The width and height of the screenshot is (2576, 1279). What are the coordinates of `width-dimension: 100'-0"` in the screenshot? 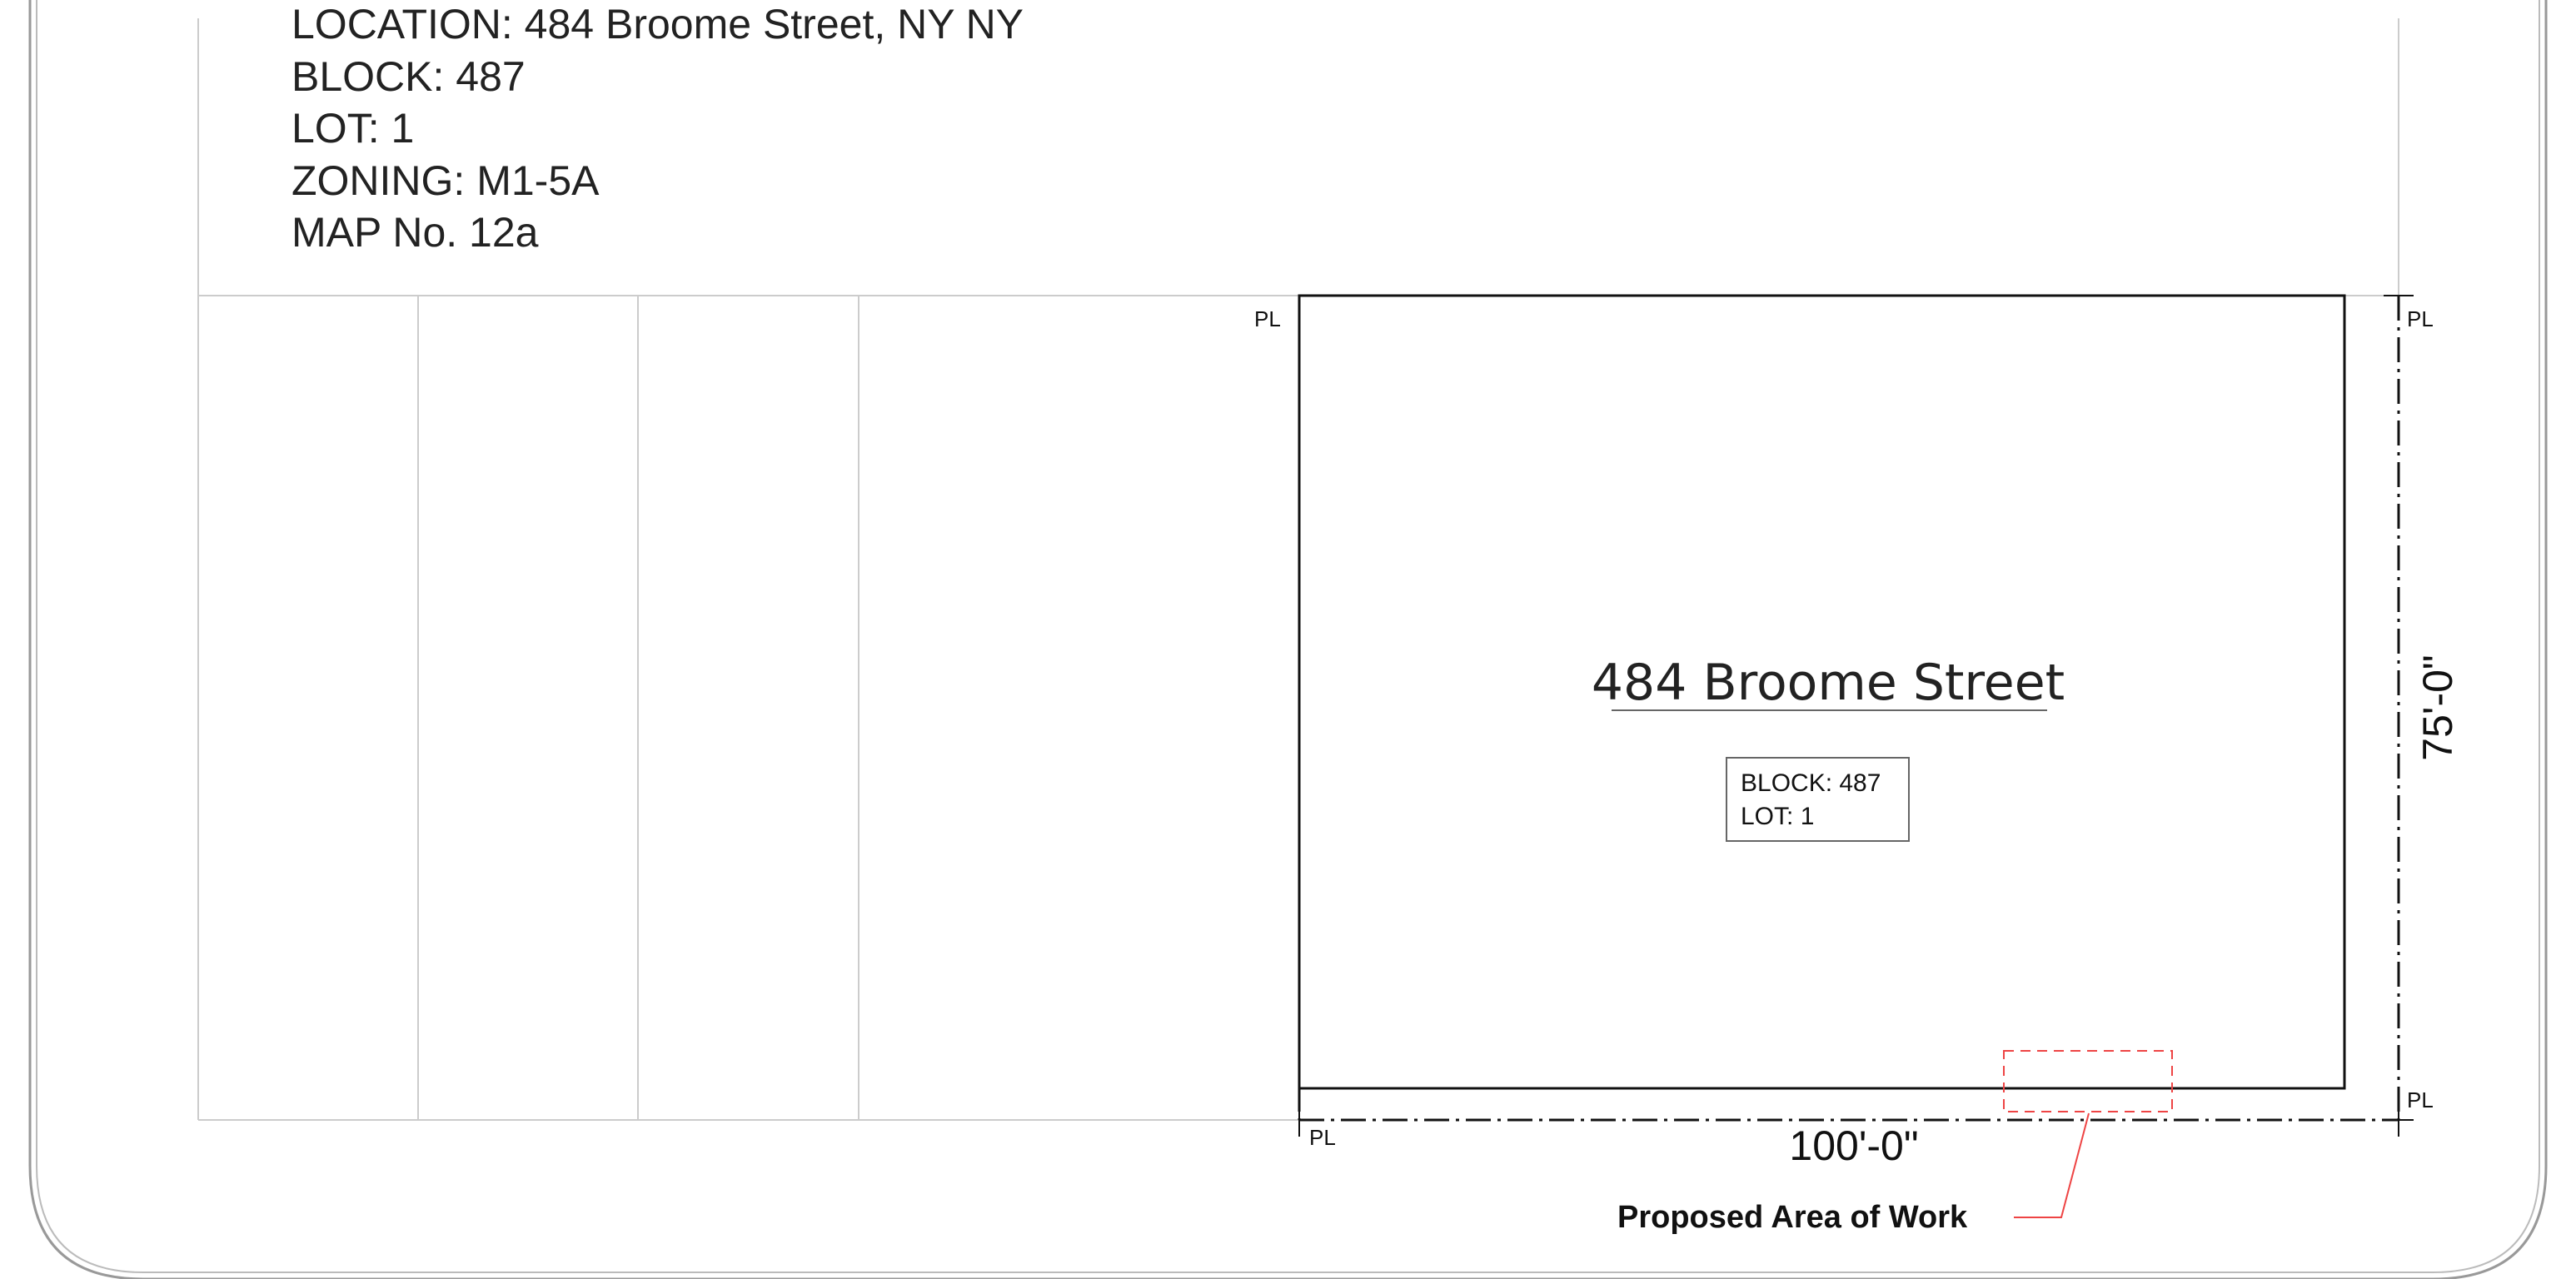 It's located at (1854, 1145).